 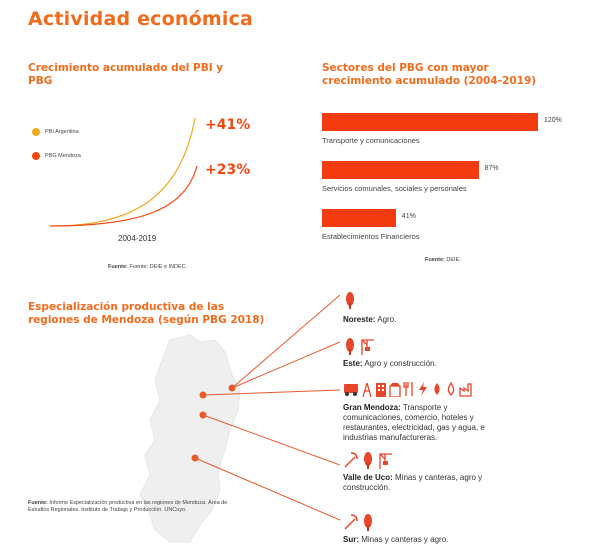 I want to click on legend-label-pbg: PBG Mendoza, so click(x=63, y=156).